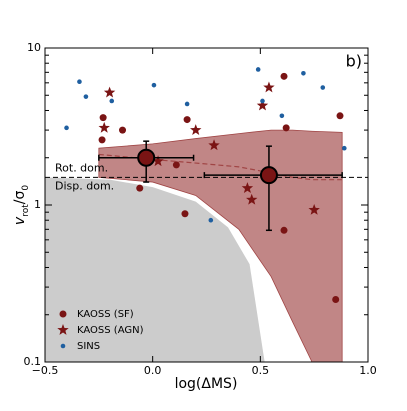 The height and width of the screenshot is (411, 407). What do you see at coordinates (26, 188) in the screenshot?
I see `y-label-part: 0` at bounding box center [26, 188].